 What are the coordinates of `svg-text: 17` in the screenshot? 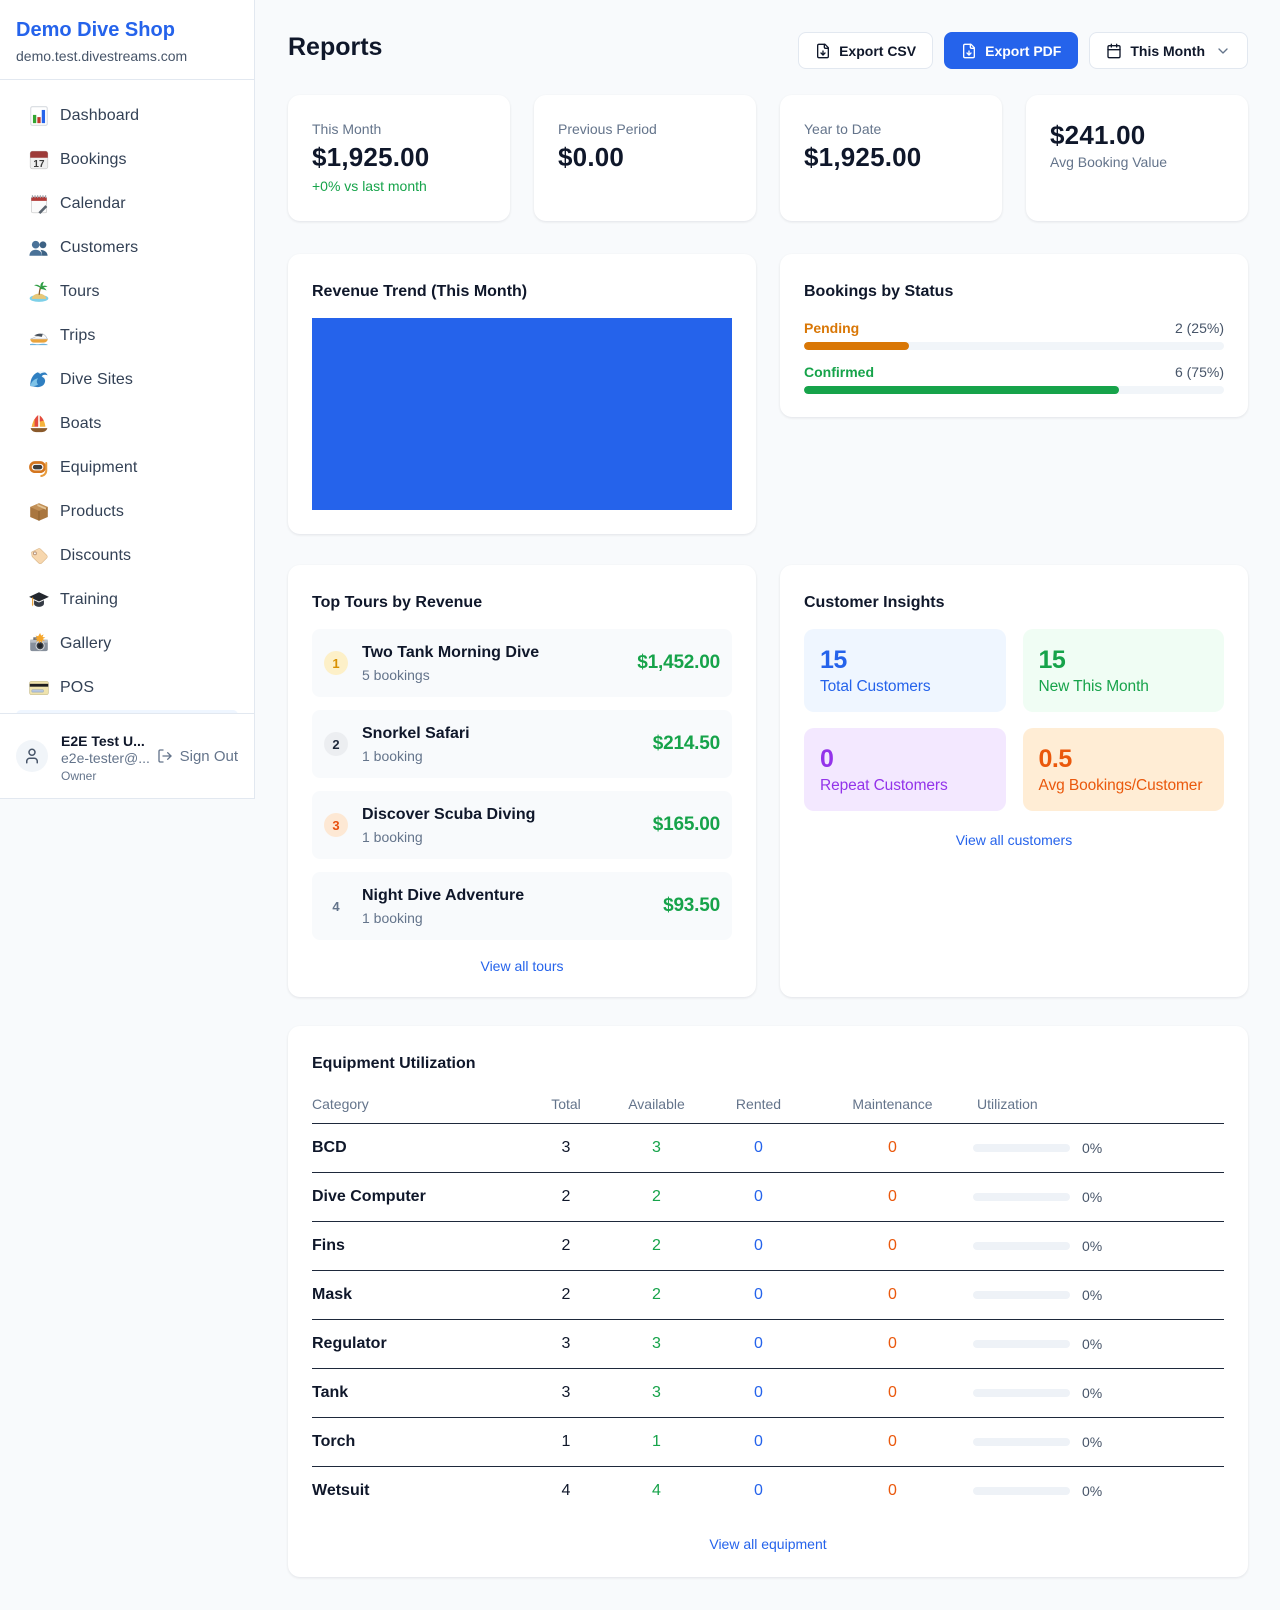 It's located at (39, 164).